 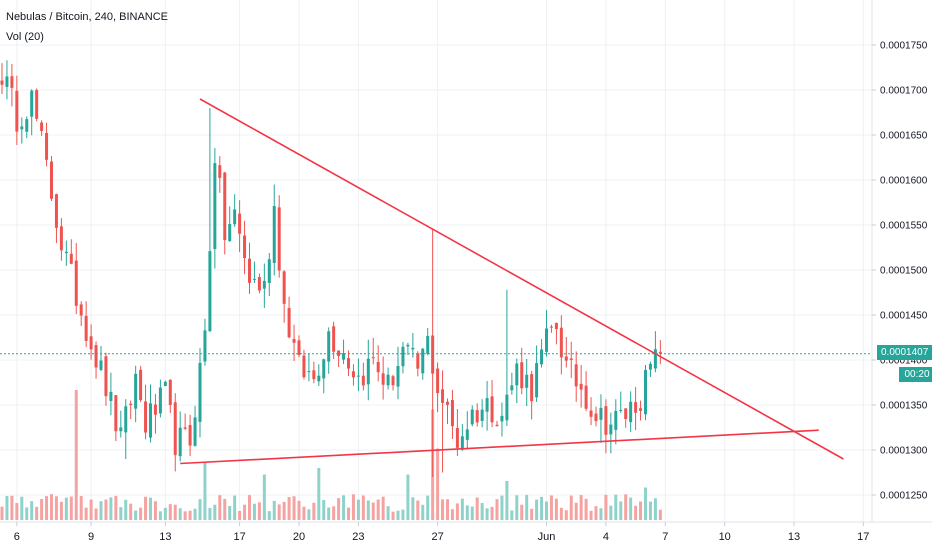 What do you see at coordinates (904, 316) in the screenshot?
I see `price-tick-label: 0.0001450` at bounding box center [904, 316].